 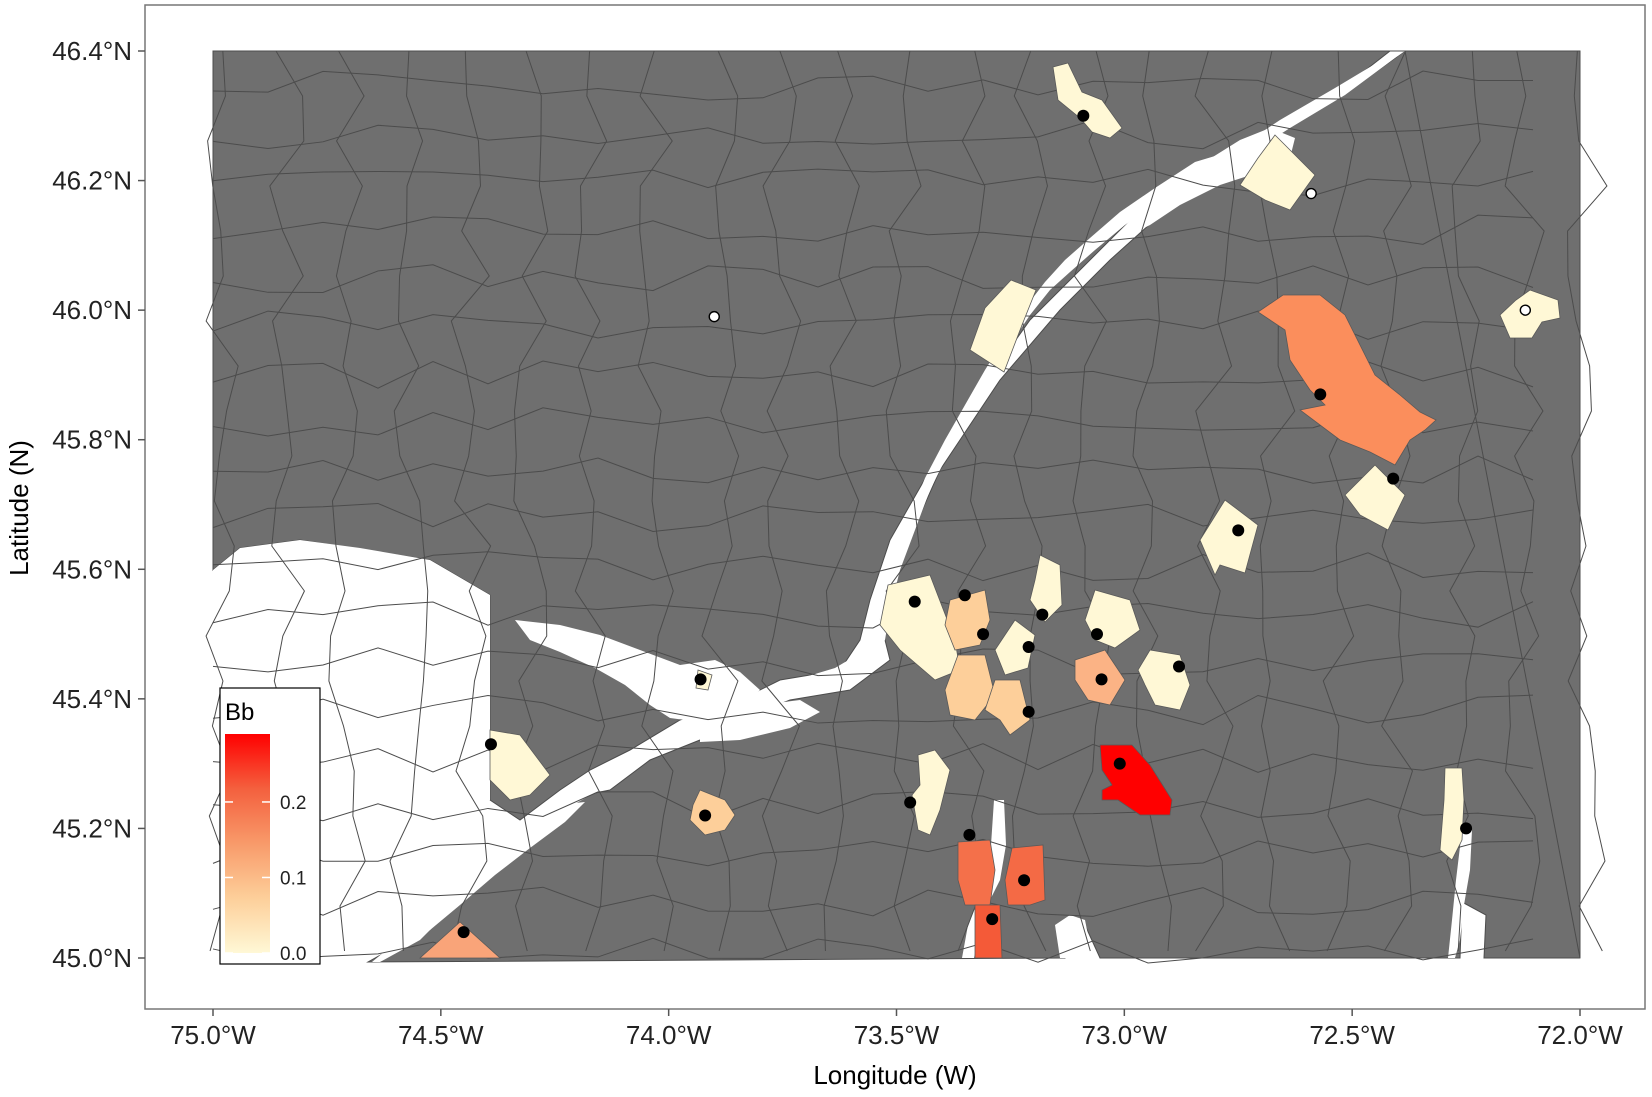 I want to click on x-tick-label: 74.0°W, so click(x=669, y=1035).